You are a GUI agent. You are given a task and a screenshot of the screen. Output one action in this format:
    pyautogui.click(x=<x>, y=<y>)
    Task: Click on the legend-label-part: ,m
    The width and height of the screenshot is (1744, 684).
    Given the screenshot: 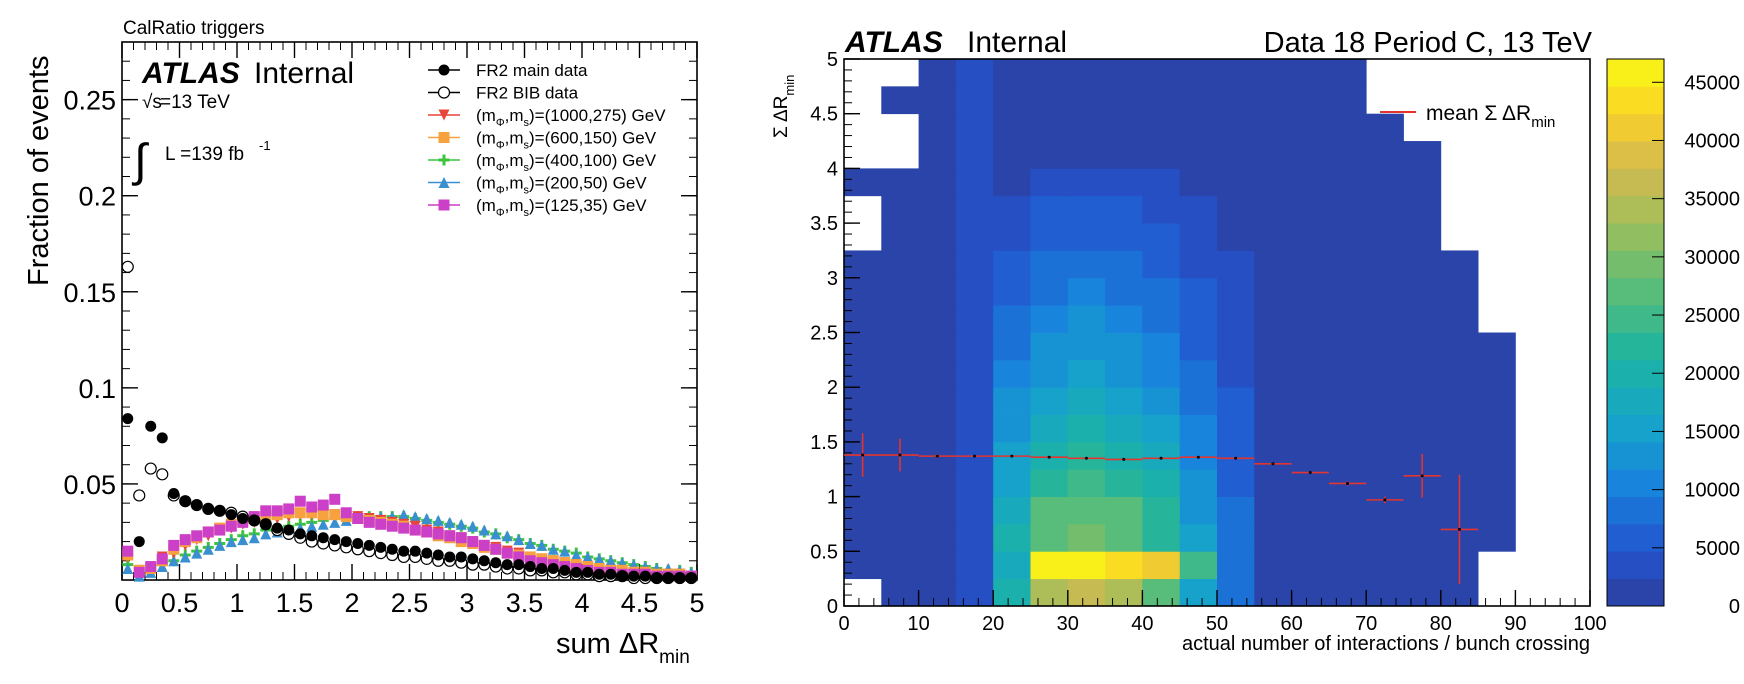 What is the action you would take?
    pyautogui.click(x=514, y=160)
    